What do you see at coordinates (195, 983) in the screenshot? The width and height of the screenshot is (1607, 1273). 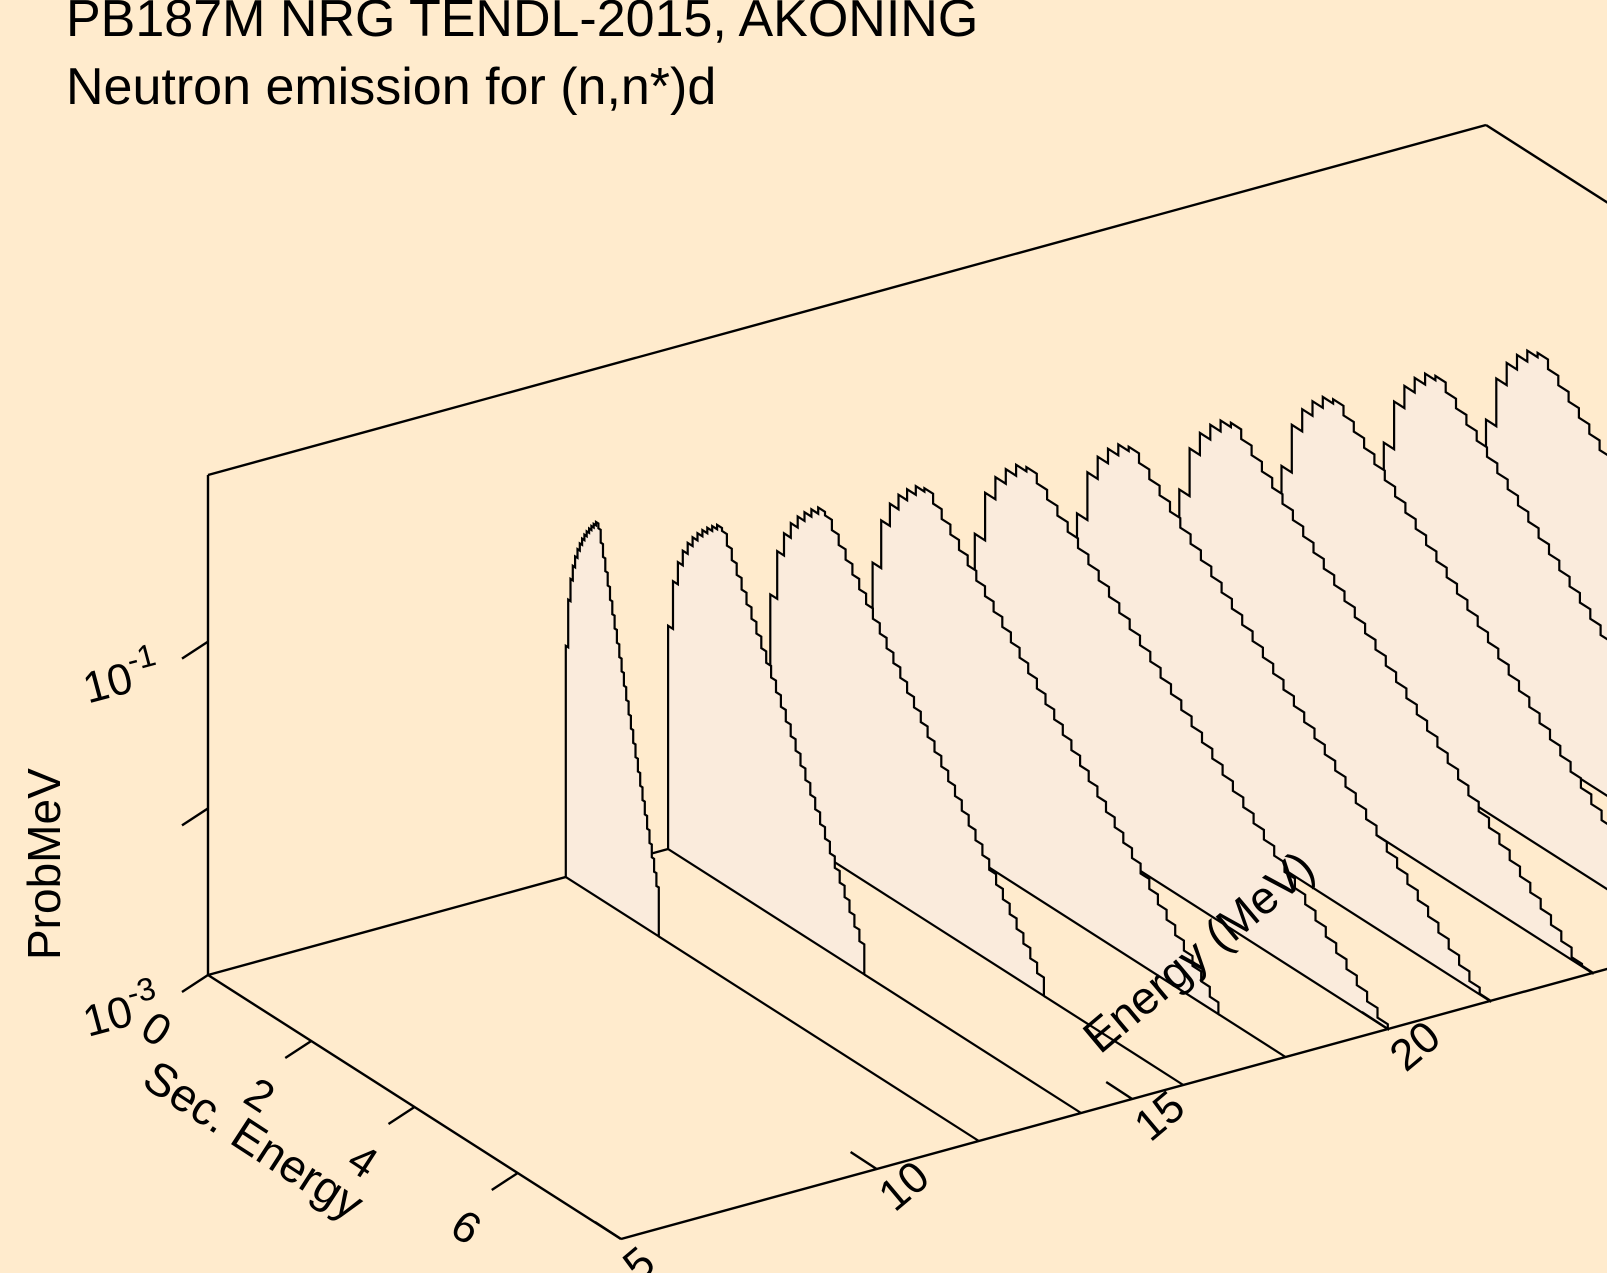 I see `z-tick--3` at bounding box center [195, 983].